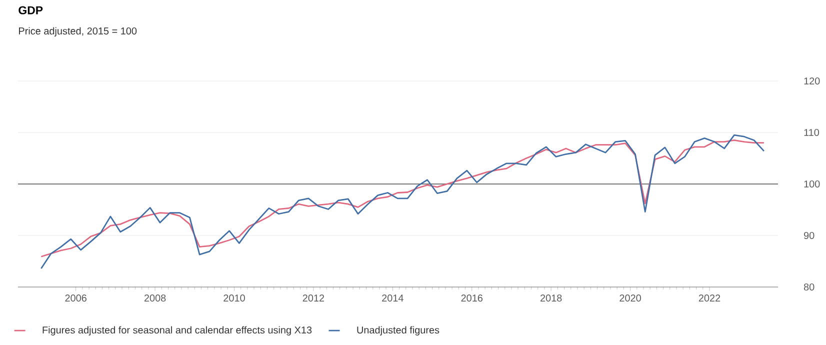 This screenshot has width=826, height=345. I want to click on y-tick-label: 90, so click(809, 236).